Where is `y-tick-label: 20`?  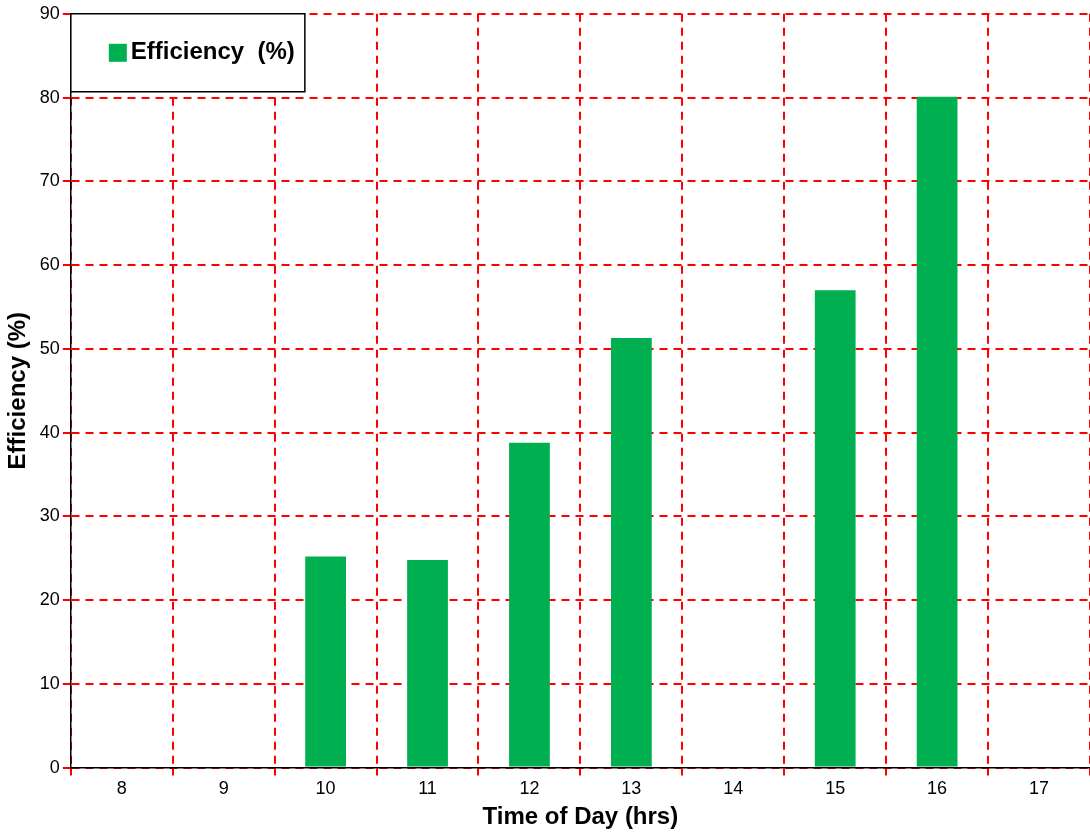 y-tick-label: 20 is located at coordinates (49, 599).